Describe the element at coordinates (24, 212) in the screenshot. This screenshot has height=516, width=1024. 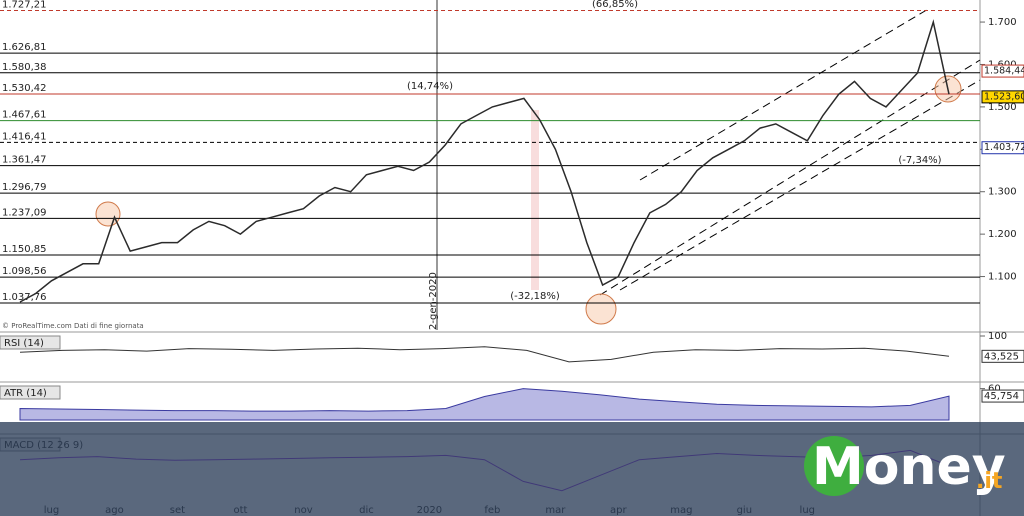
I see `level-label: 1.237,09` at that location.